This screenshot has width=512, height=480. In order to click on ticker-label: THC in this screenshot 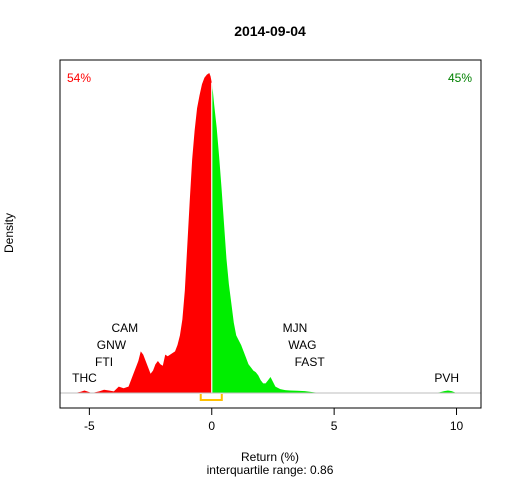, I will do `click(84, 378)`.